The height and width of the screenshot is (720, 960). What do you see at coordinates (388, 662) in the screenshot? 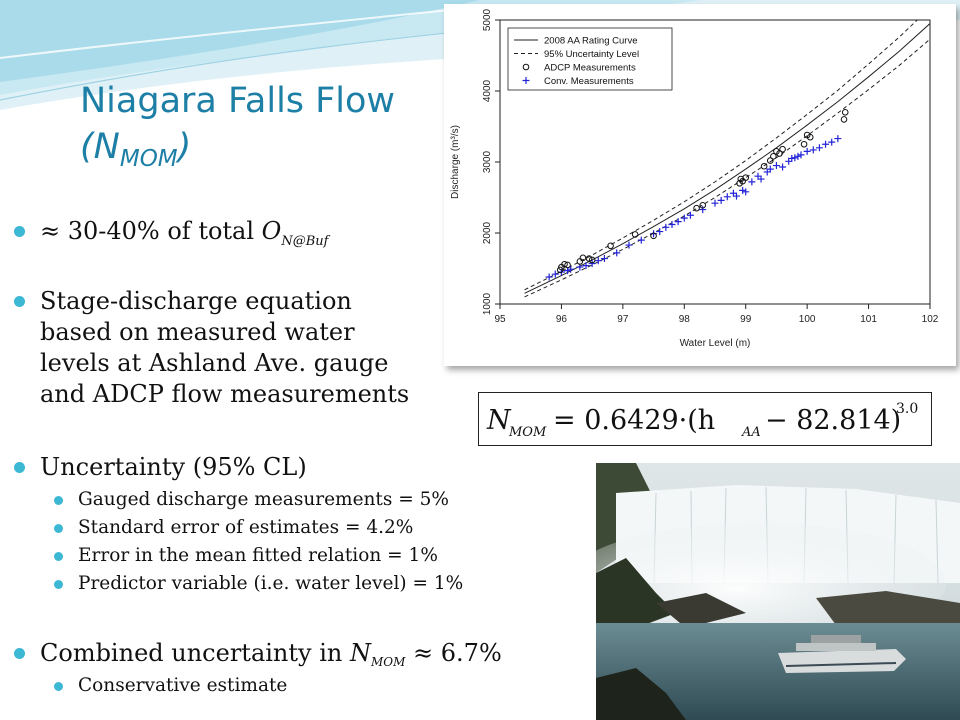
I see `combined-subscript: MOM` at bounding box center [388, 662].